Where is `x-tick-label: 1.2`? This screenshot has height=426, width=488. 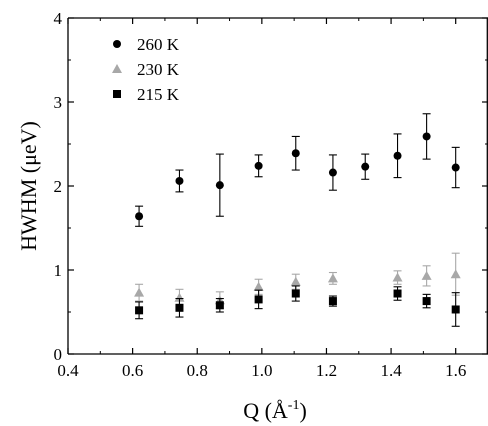
x-tick-label: 1.2 is located at coordinates (326, 370).